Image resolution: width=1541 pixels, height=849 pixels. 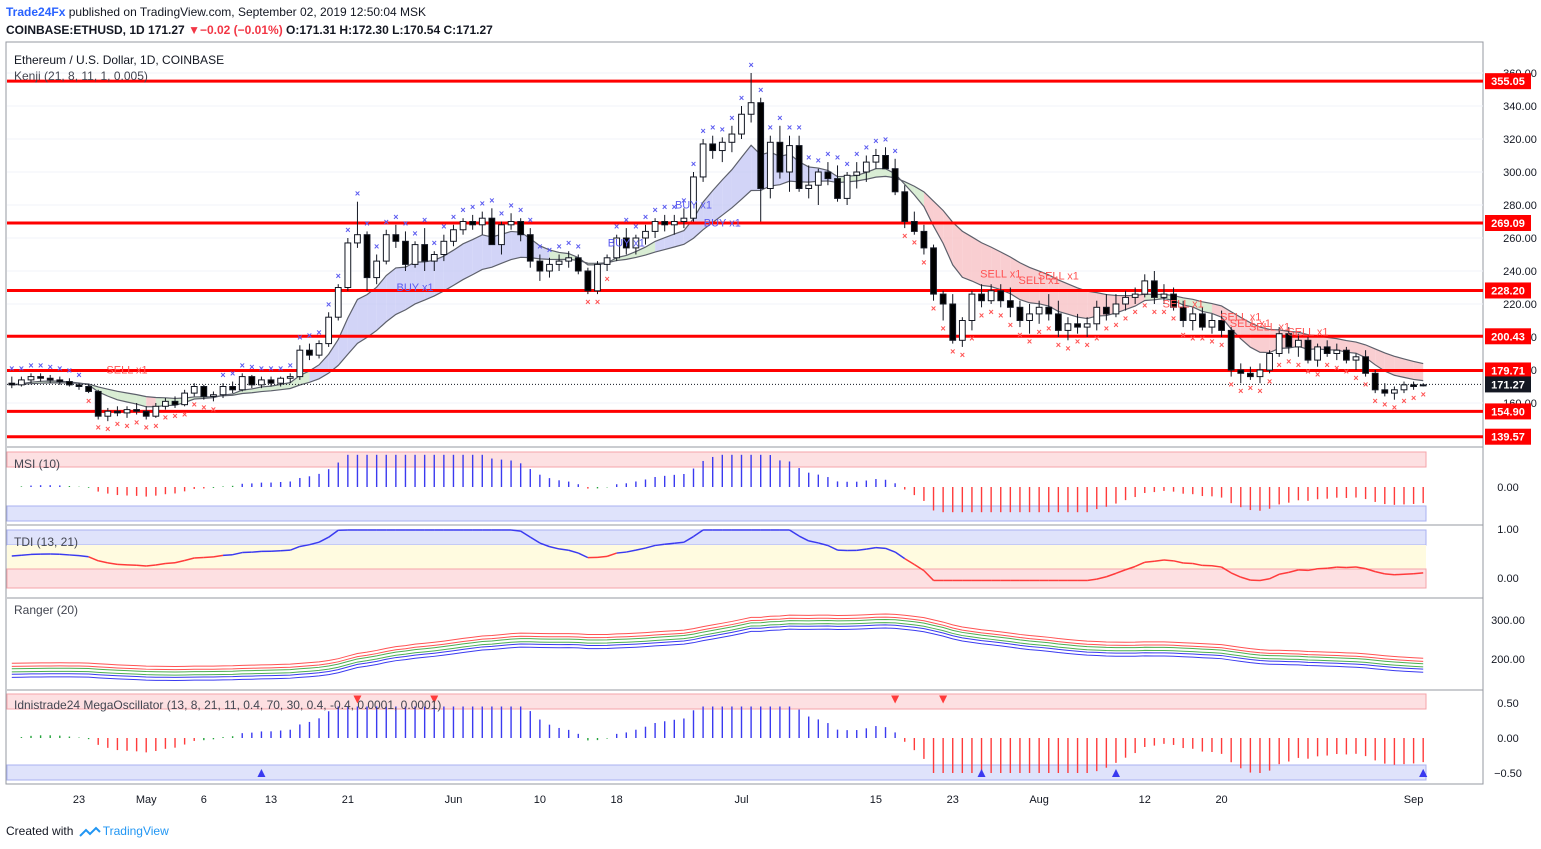 I want to click on mo-sell-triangle, so click(x=434, y=699).